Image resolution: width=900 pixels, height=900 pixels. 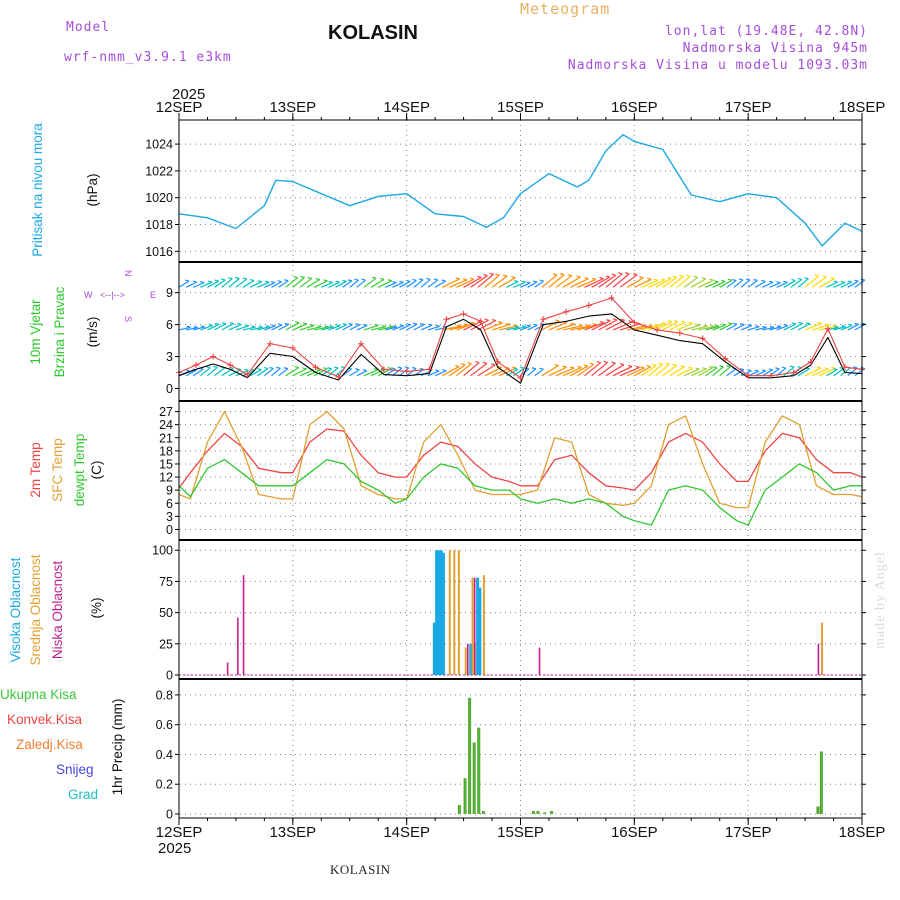 What do you see at coordinates (166, 451) in the screenshot?
I see `y-tick-label: 18` at bounding box center [166, 451].